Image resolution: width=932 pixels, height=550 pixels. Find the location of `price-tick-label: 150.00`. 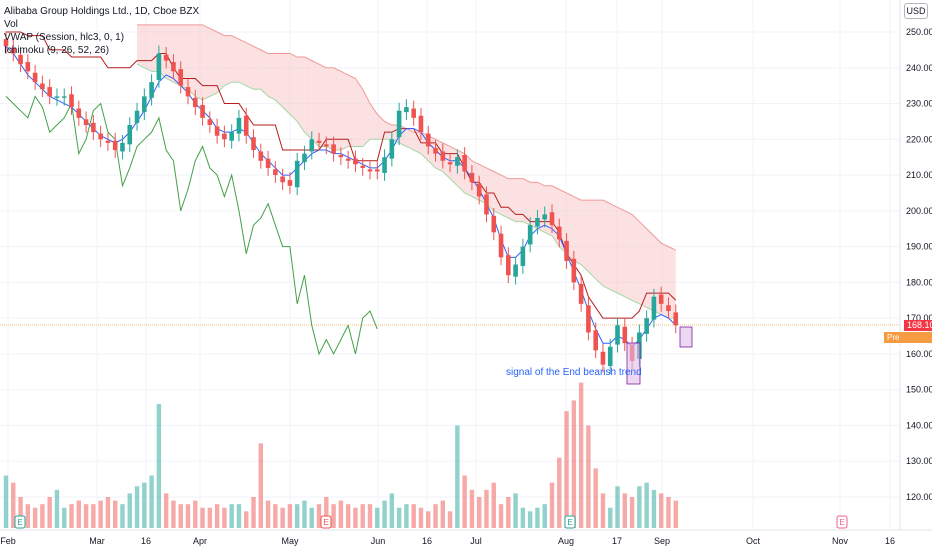

price-tick-label: 150.00 is located at coordinates (919, 390).